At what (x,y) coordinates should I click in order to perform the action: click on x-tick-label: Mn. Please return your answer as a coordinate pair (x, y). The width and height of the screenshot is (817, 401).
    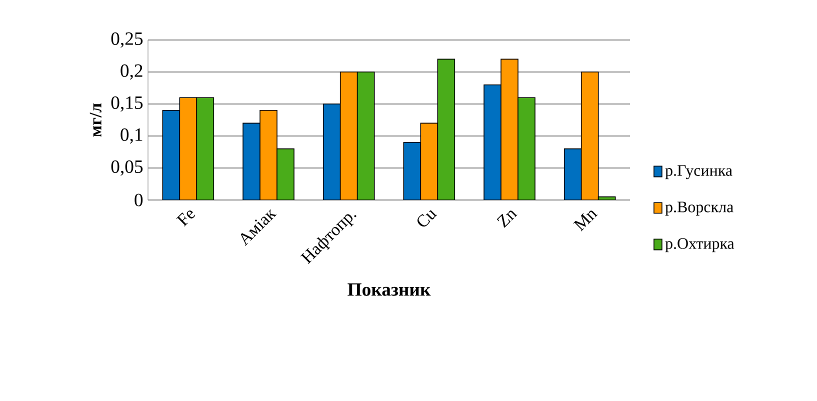
    Looking at the image, I should click on (585, 221).